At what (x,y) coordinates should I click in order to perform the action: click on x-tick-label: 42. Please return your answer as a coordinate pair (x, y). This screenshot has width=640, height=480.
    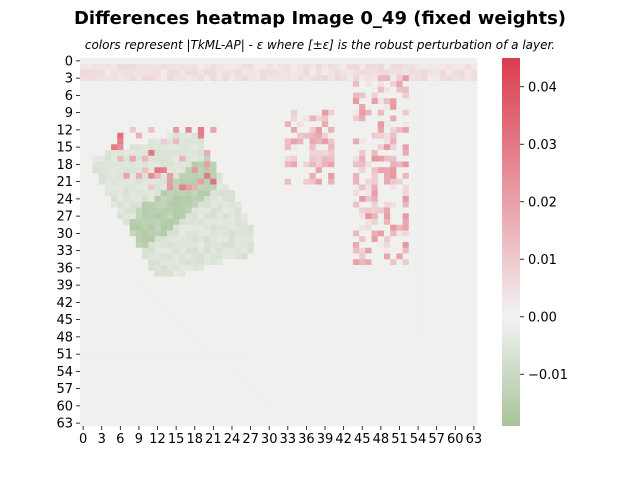
    Looking at the image, I should click on (343, 439).